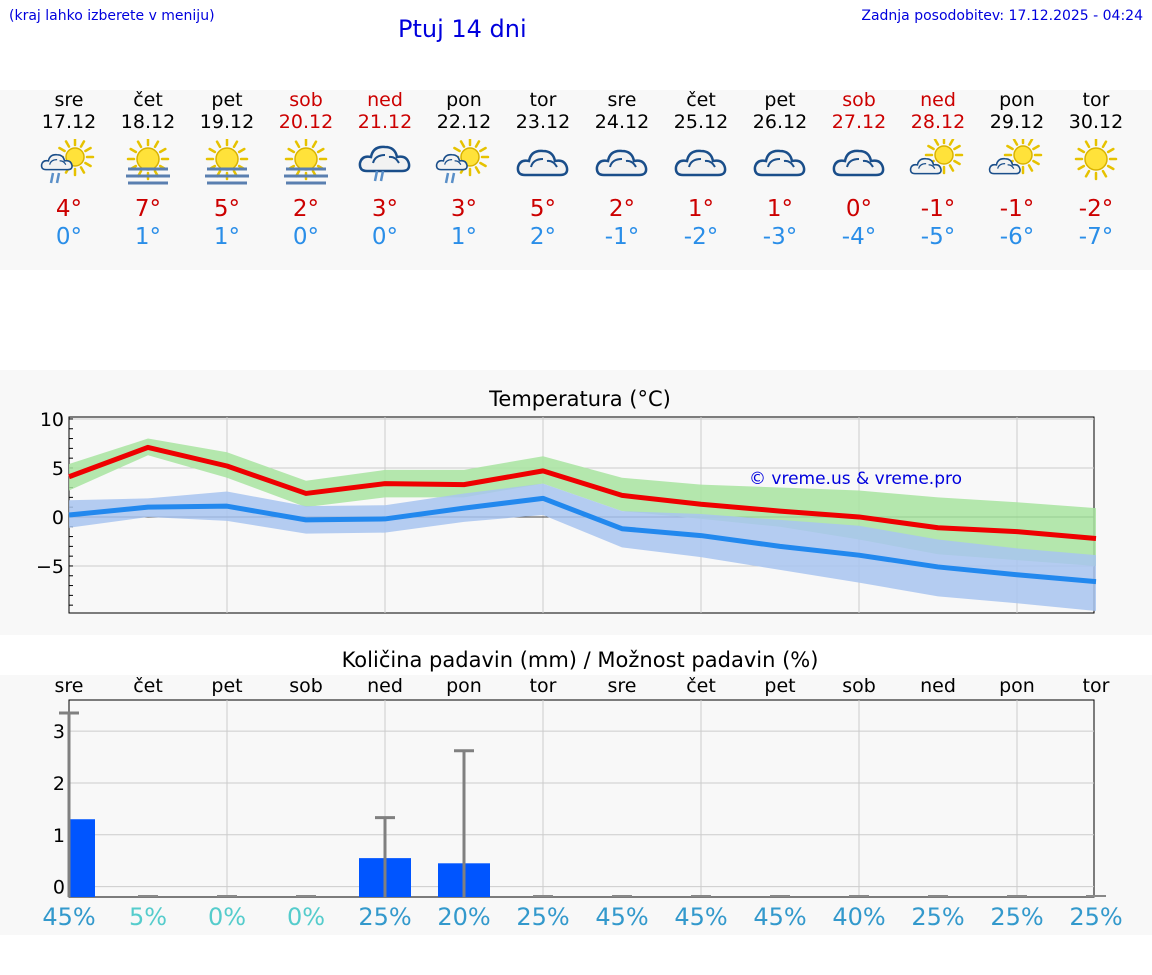  Describe the element at coordinates (1017, 237) in the screenshot. I see `min-temperature: -6°` at that location.